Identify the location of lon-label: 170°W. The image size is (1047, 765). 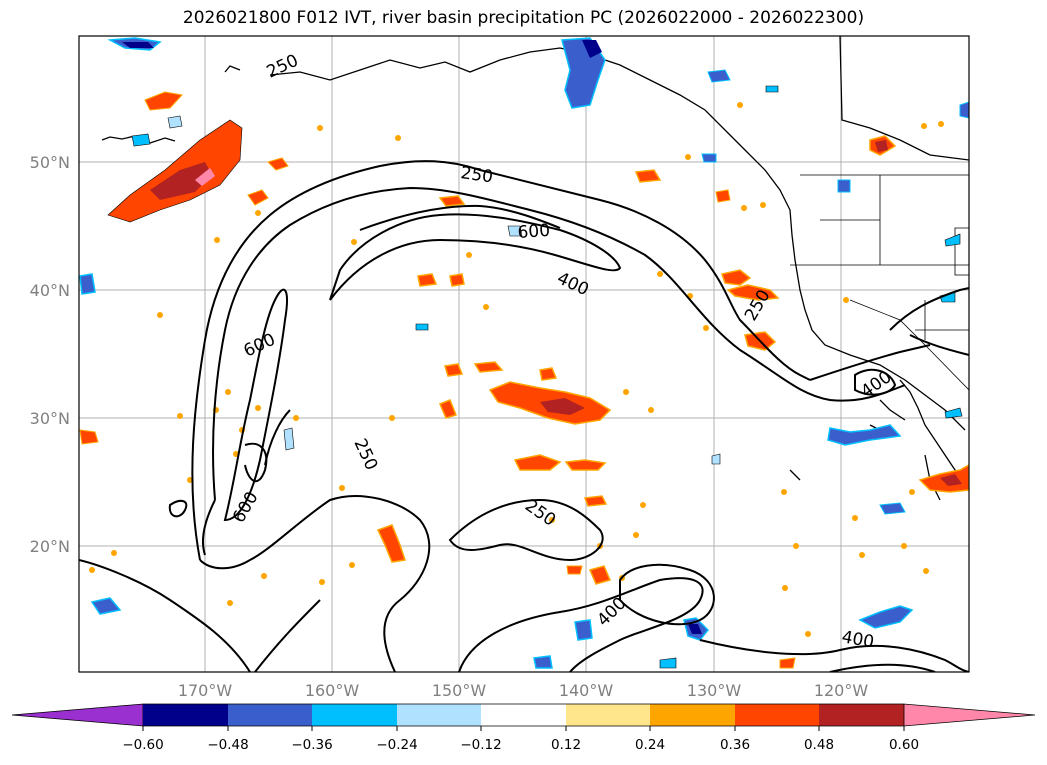
(205, 690).